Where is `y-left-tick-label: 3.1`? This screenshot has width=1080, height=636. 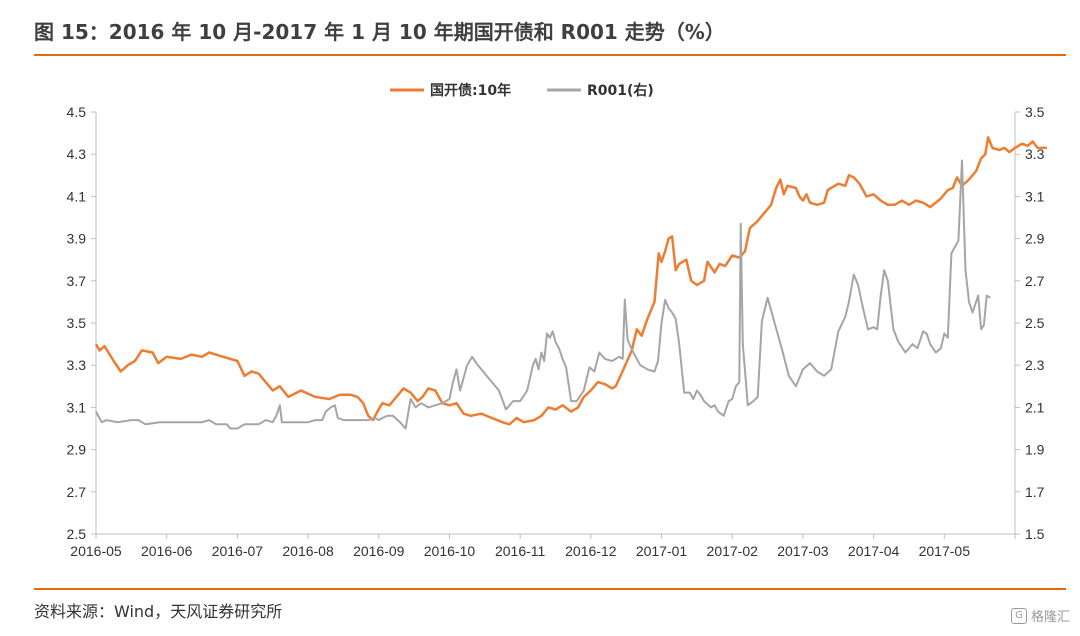 y-left-tick-label: 3.1 is located at coordinates (77, 407).